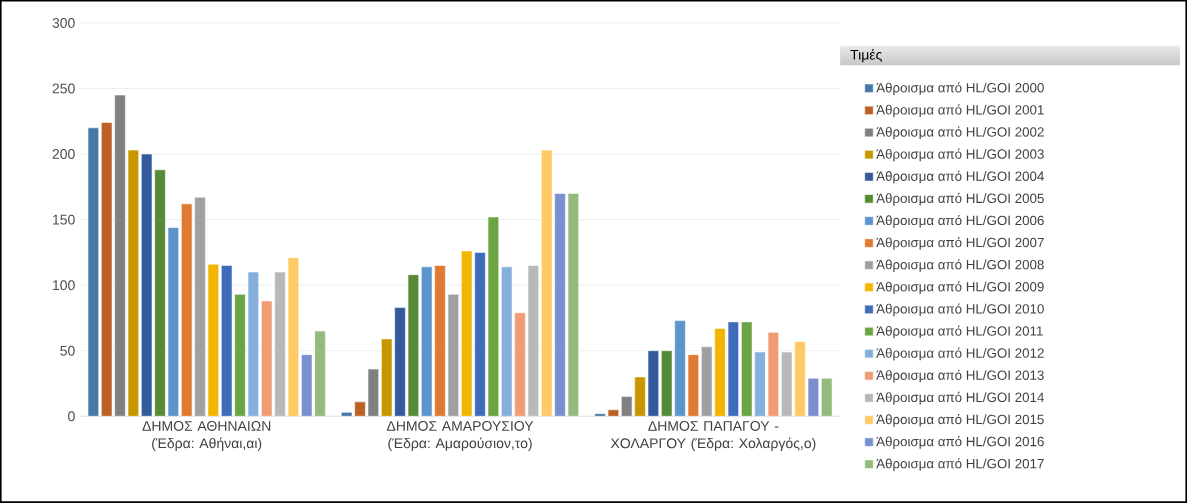  What do you see at coordinates (960, 89) in the screenshot?
I see `legend-label: Άθροισμα από HL/GOI 2000` at bounding box center [960, 89].